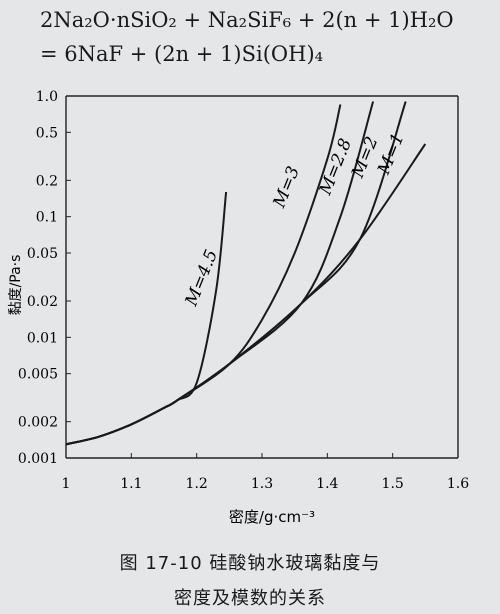 This screenshot has width=500, height=614. Describe the element at coordinates (146, 318) in the screenshot. I see `series-line` at that location.